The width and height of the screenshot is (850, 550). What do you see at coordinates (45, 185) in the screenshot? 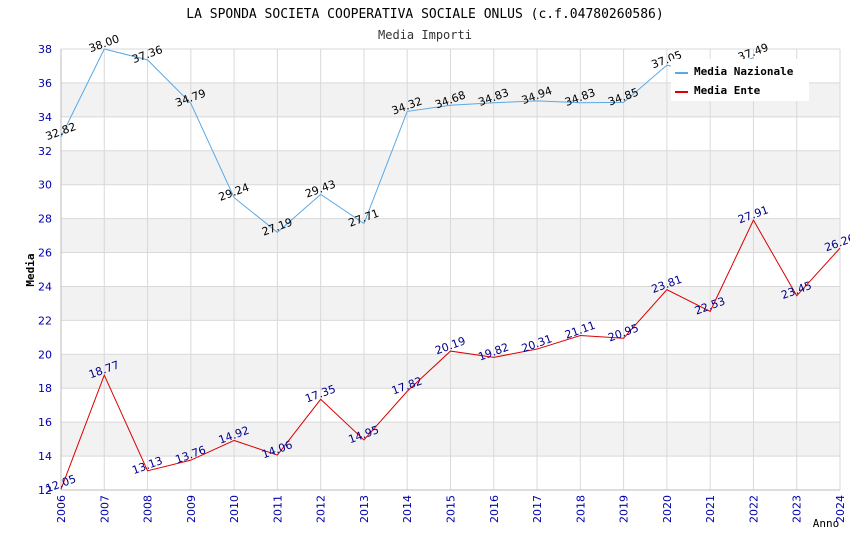
I see `y-tick-label: 30` at bounding box center [45, 185].